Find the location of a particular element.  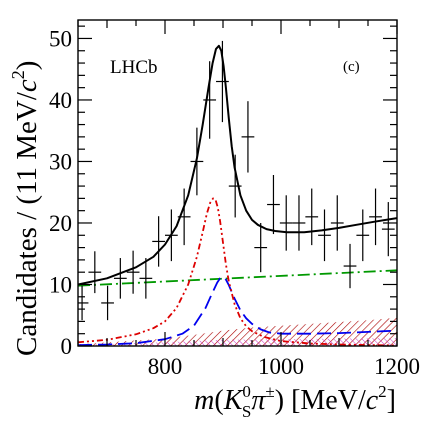

x-label-end: ] is located at coordinates (391, 400).